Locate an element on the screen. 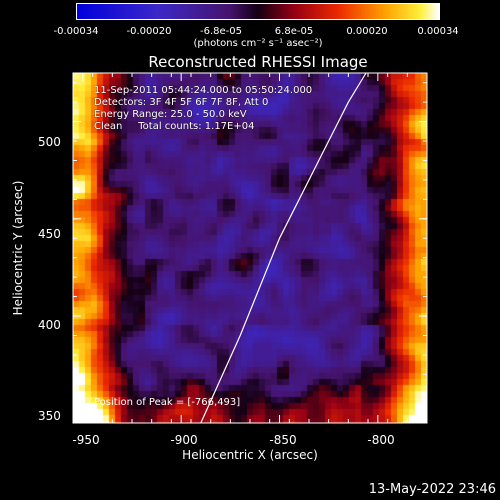 This screenshot has width=500, height=500. colorbar-unit-label: (photons cm⁻² s⁻¹ asec⁻²) is located at coordinates (258, 43).